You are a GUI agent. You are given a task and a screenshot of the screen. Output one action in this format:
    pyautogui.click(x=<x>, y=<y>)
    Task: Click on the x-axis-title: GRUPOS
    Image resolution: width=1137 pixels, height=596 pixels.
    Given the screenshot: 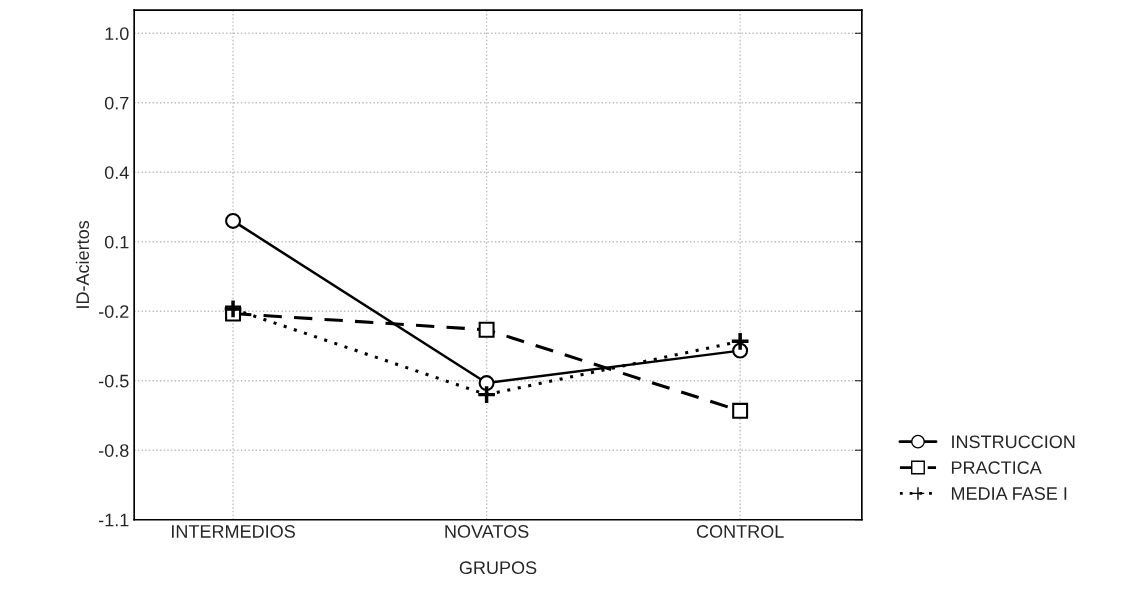 What is the action you would take?
    pyautogui.click(x=498, y=568)
    